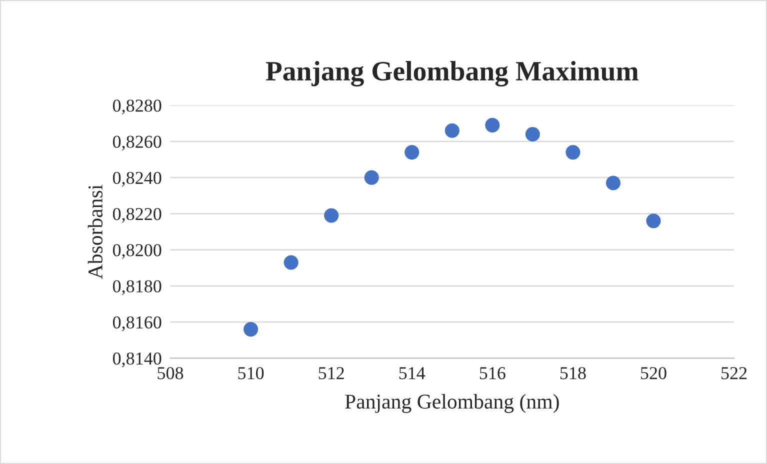 The width and height of the screenshot is (767, 464). I want to click on y-tick-label: 0,8260, so click(137, 143).